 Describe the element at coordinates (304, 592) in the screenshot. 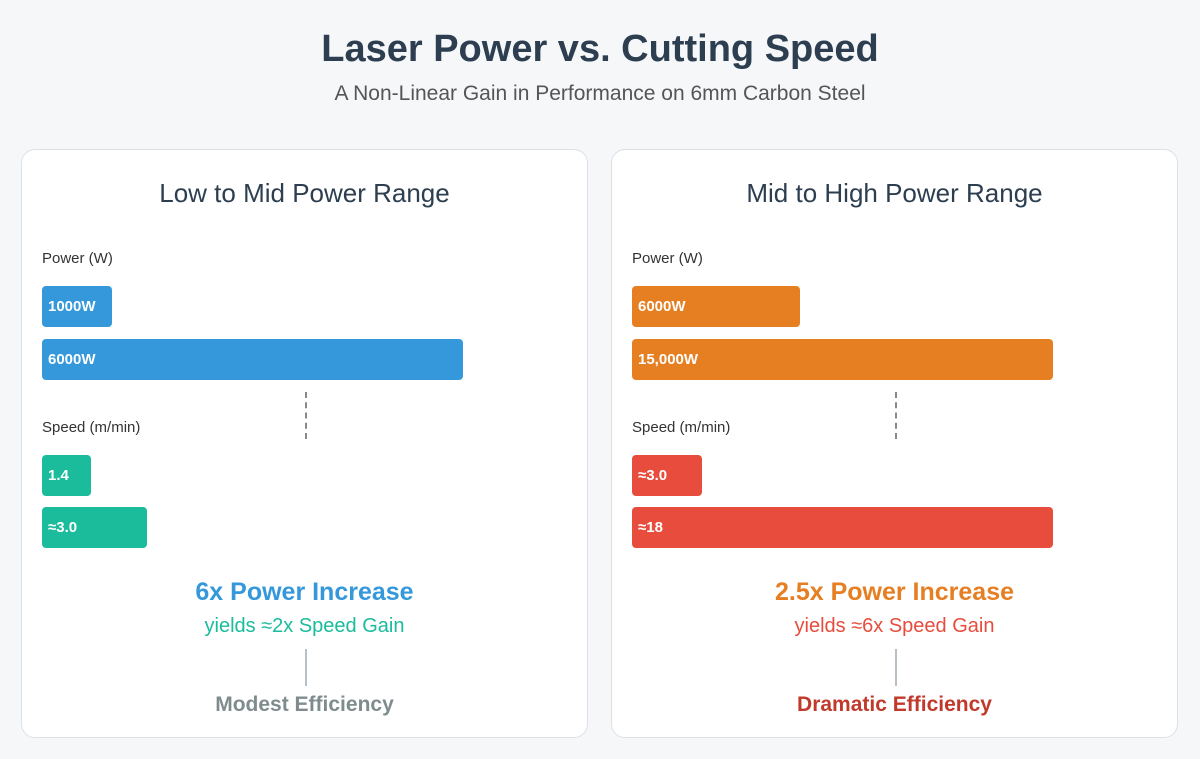

I see `power-increase-text: 6x Power Increase` at that location.